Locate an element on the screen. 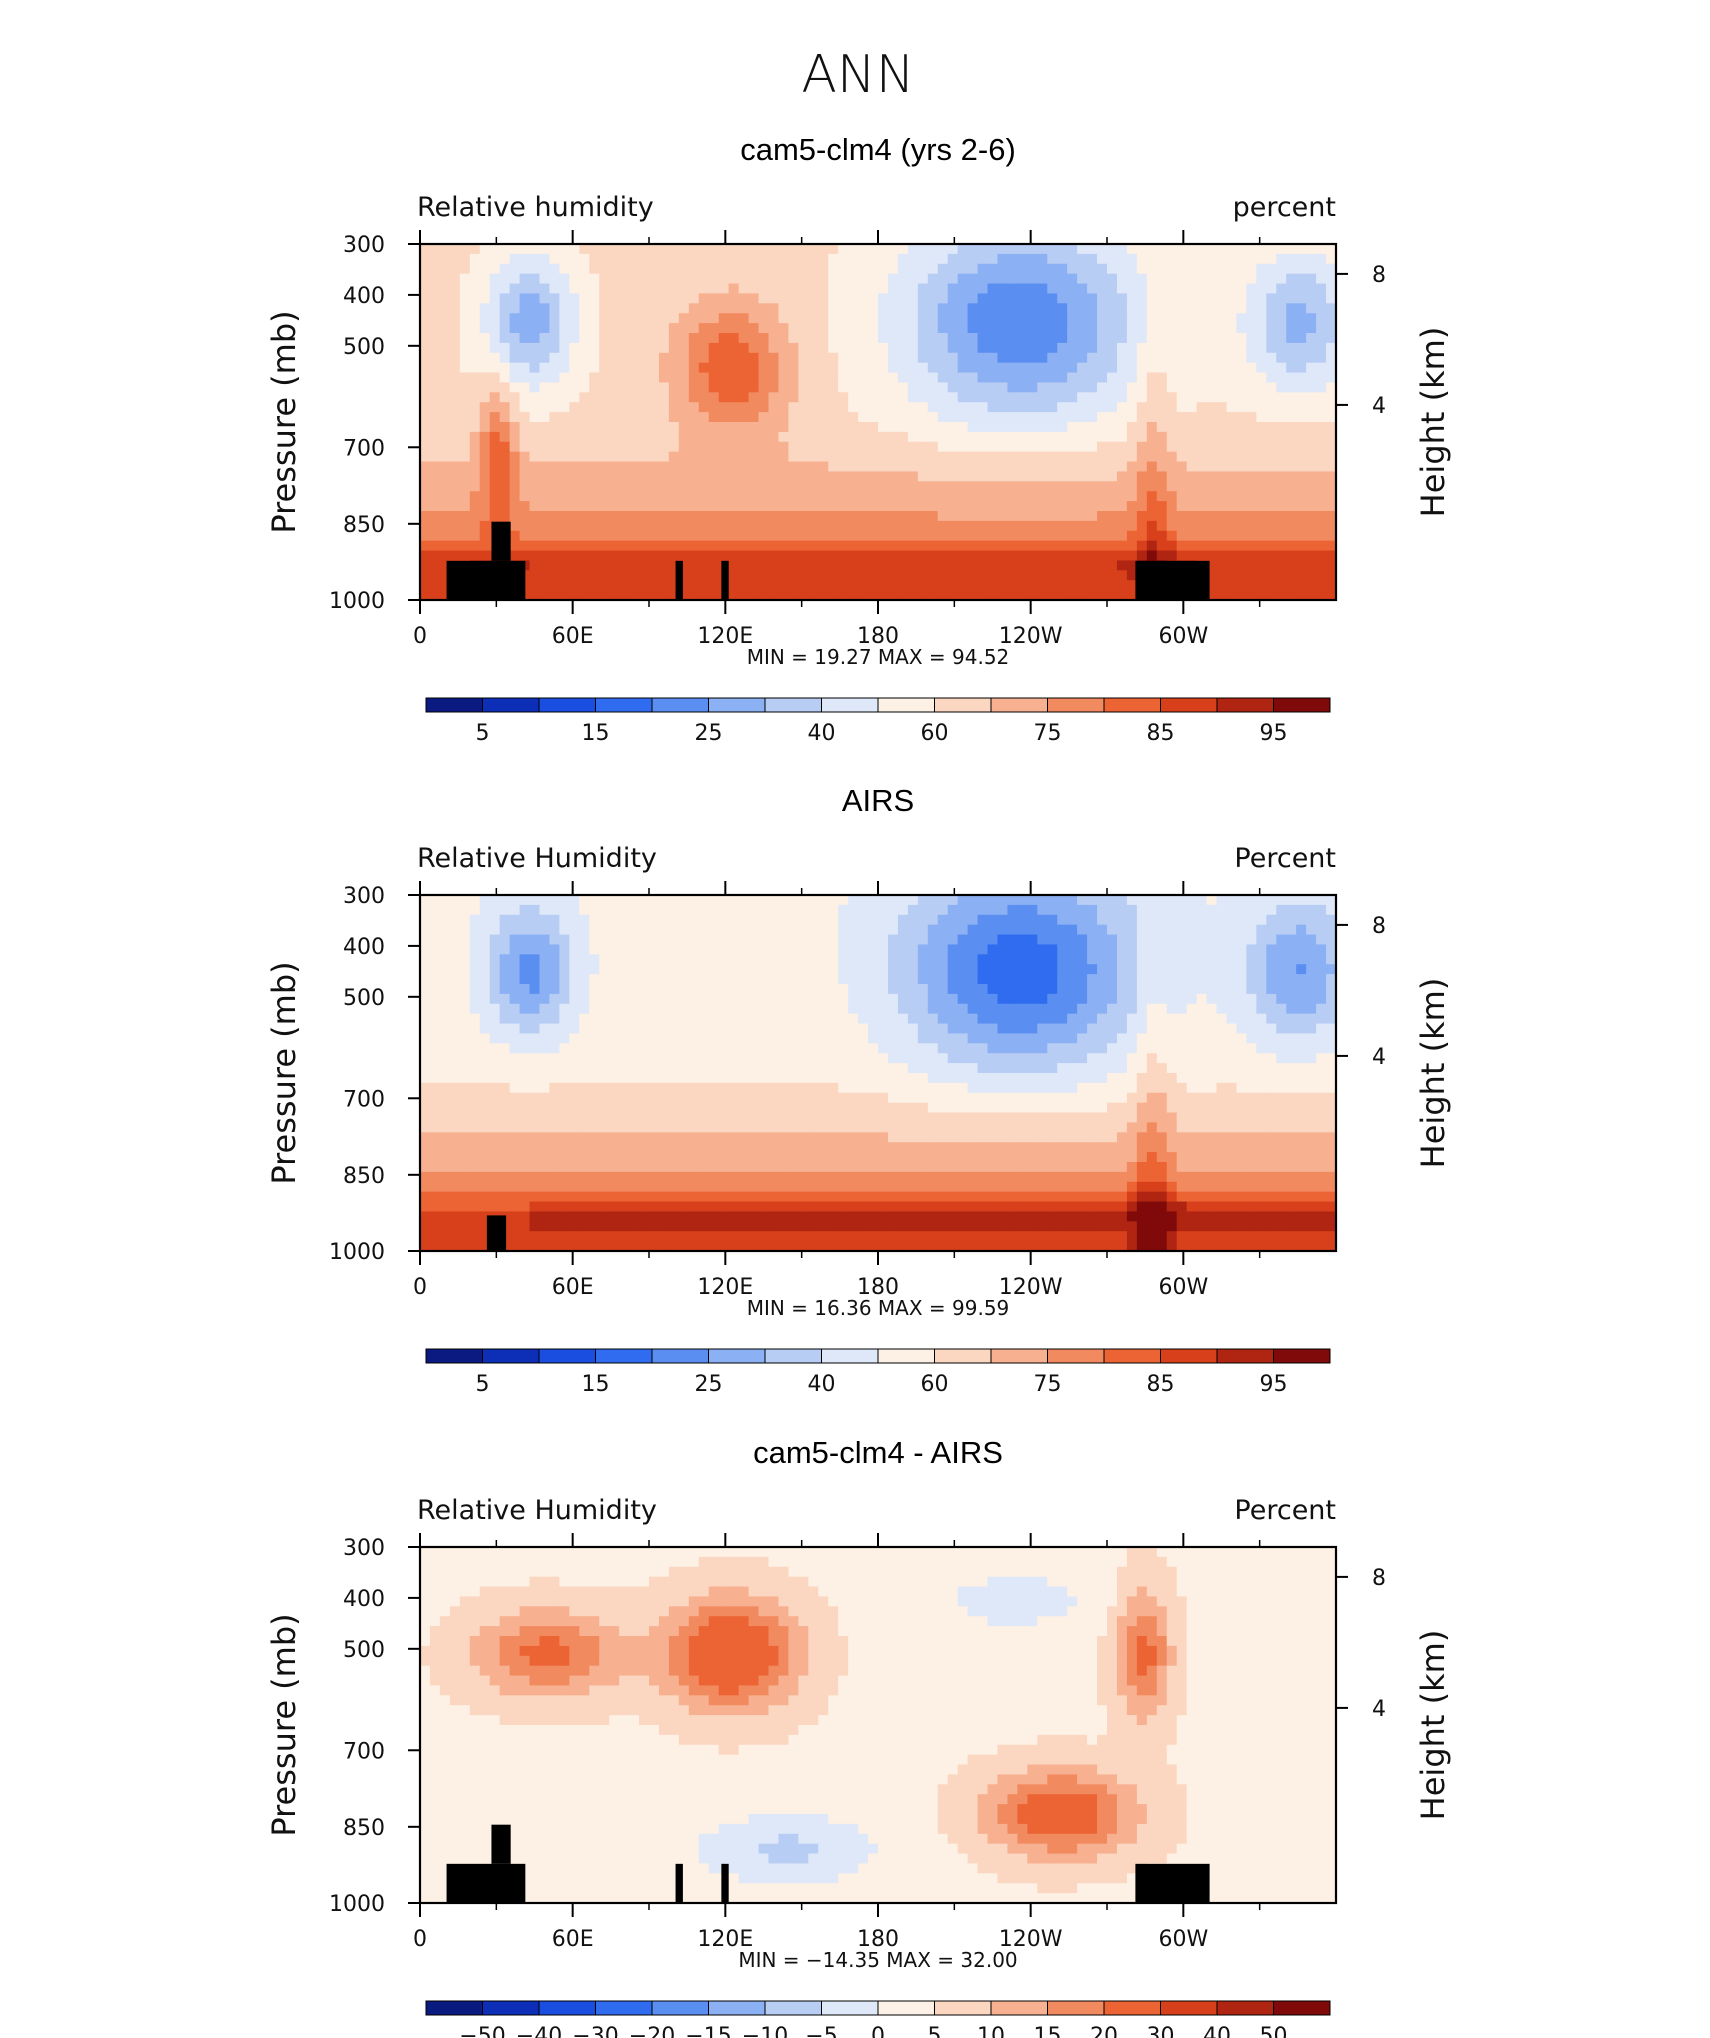 This screenshot has width=1710, height=2038. colorbar-label: 85 is located at coordinates (1161, 733).